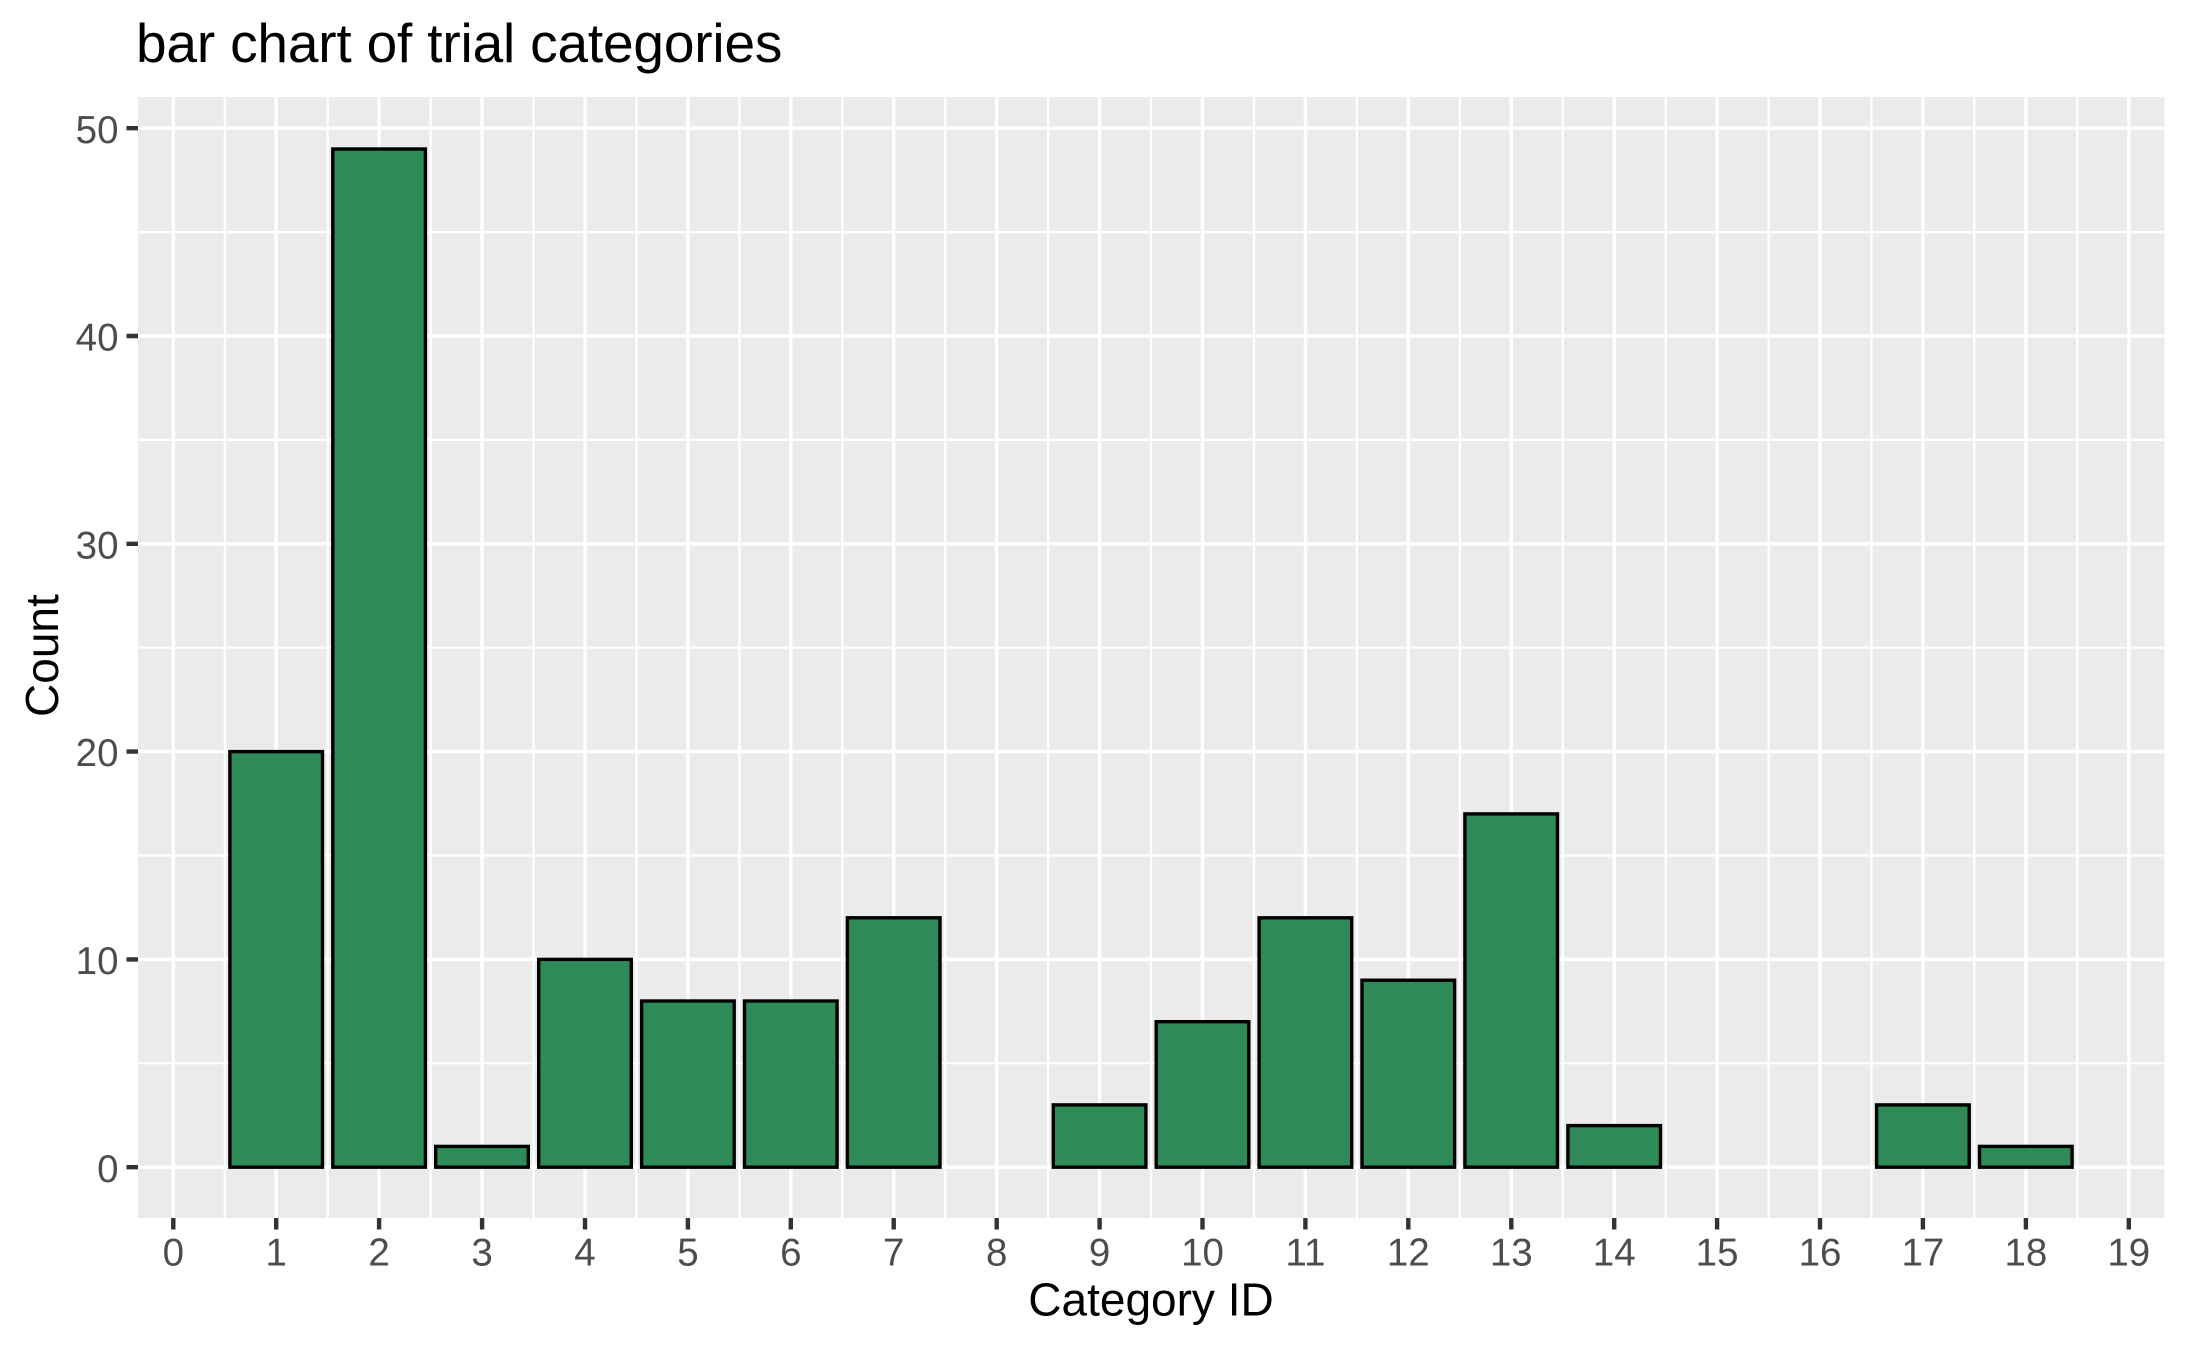 The height and width of the screenshot is (1350, 2187). Describe the element at coordinates (1820, 1253) in the screenshot. I see `svg-text: 16` at that location.